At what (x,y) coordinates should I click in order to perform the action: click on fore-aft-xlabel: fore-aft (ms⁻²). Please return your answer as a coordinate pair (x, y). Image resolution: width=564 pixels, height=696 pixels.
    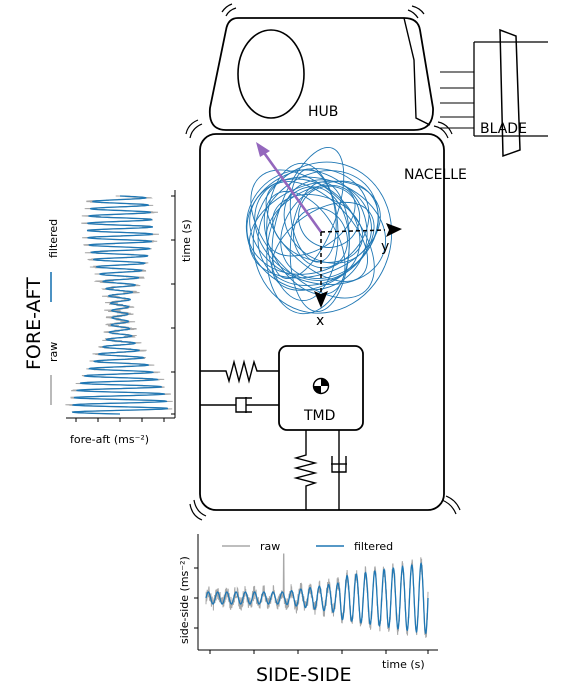
    Looking at the image, I should click on (109, 439).